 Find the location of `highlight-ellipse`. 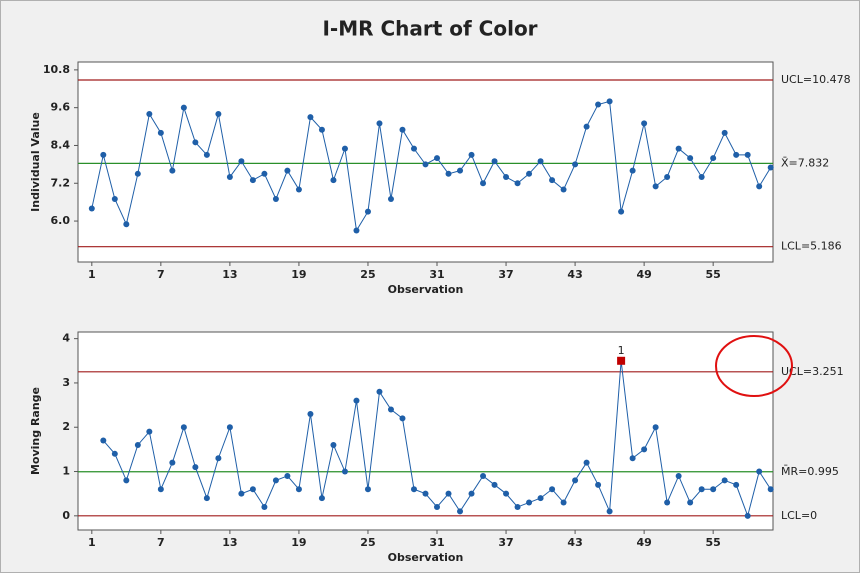

highlight-ellipse is located at coordinates (754, 366).